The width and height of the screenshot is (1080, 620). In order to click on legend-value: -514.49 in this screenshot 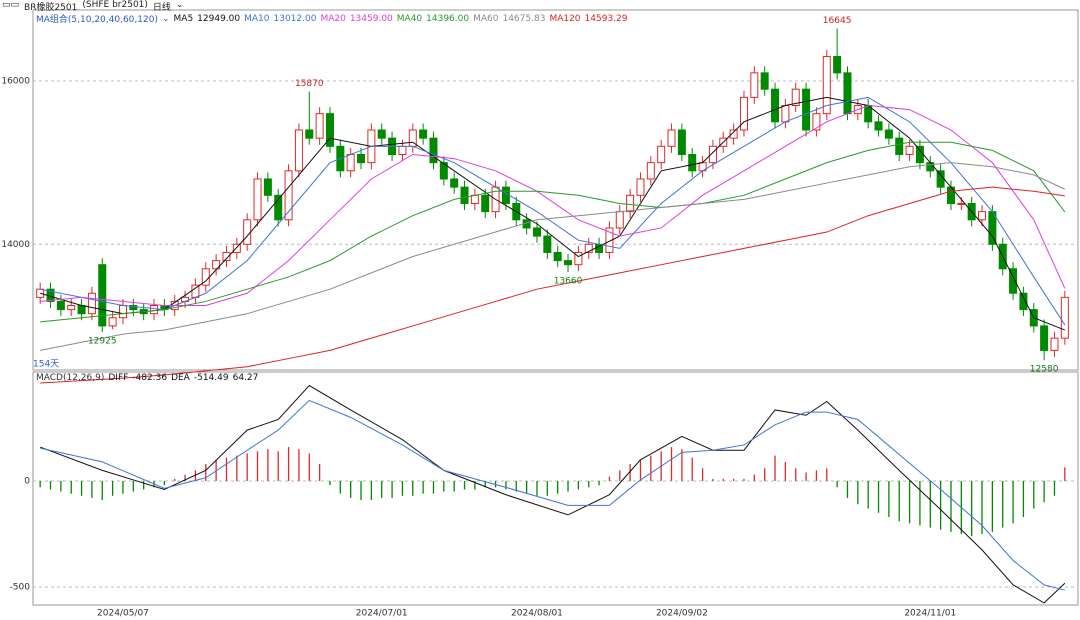, I will do `click(211, 378)`.